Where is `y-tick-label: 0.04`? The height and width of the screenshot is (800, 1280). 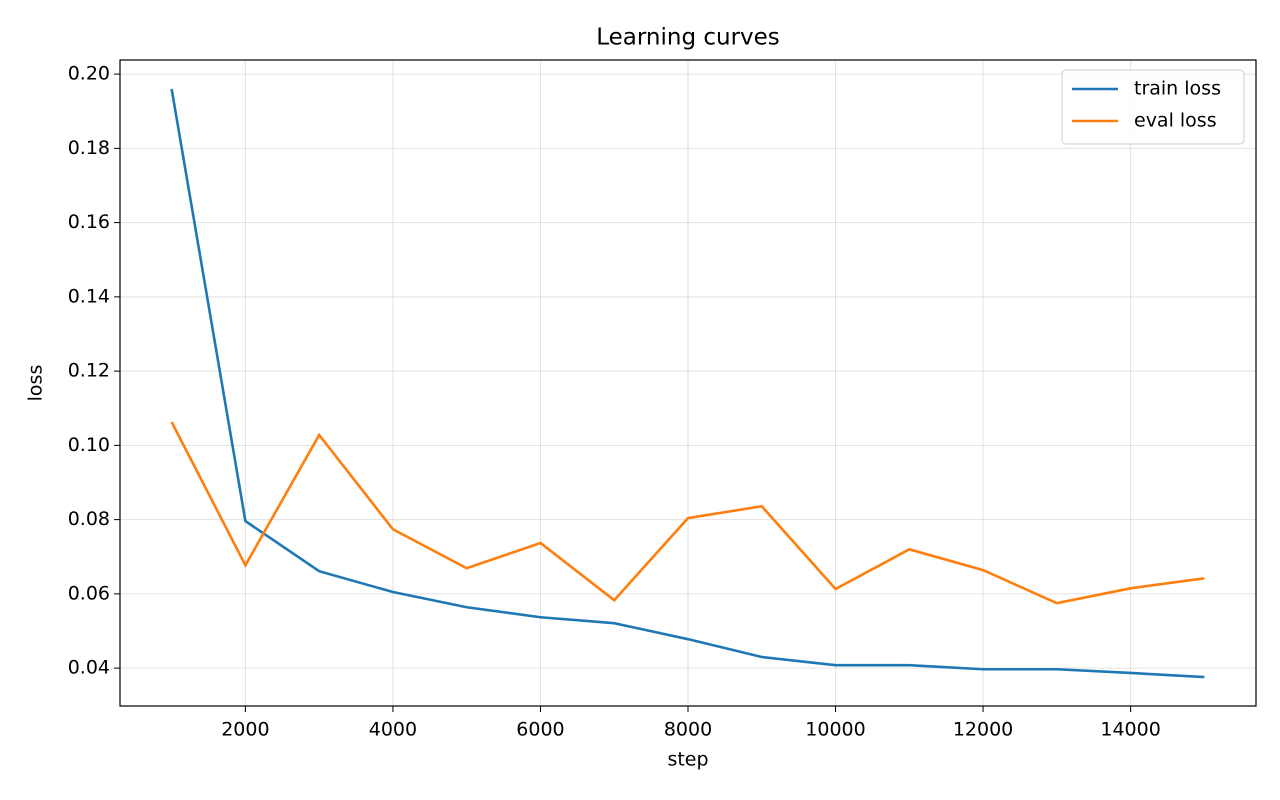 y-tick-label: 0.04 is located at coordinates (89, 668).